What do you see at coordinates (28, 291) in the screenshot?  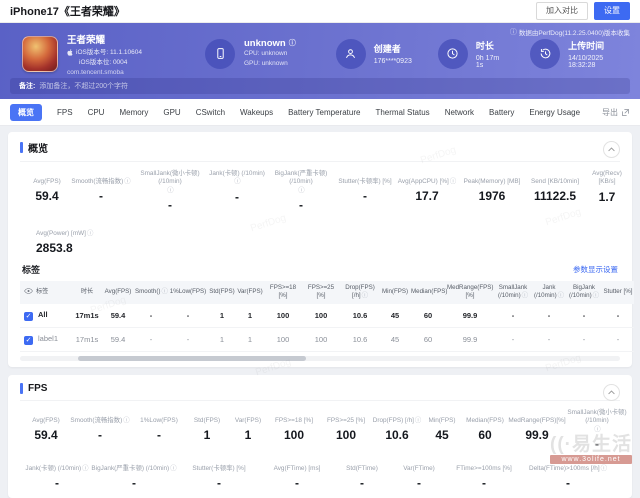 I see `eye-icon` at bounding box center [28, 291].